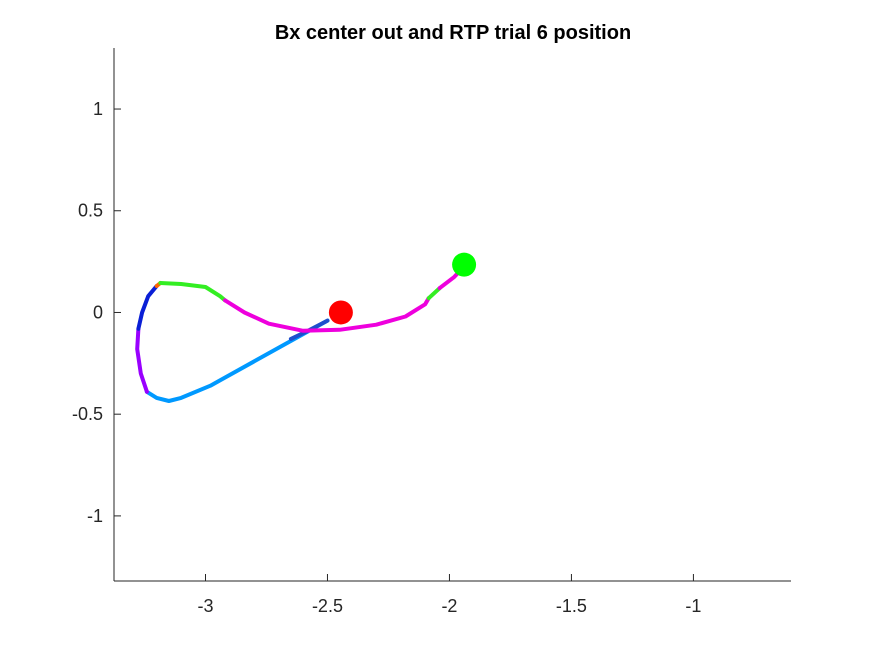 The width and height of the screenshot is (875, 656). What do you see at coordinates (464, 264) in the screenshot?
I see `end-marker` at bounding box center [464, 264].